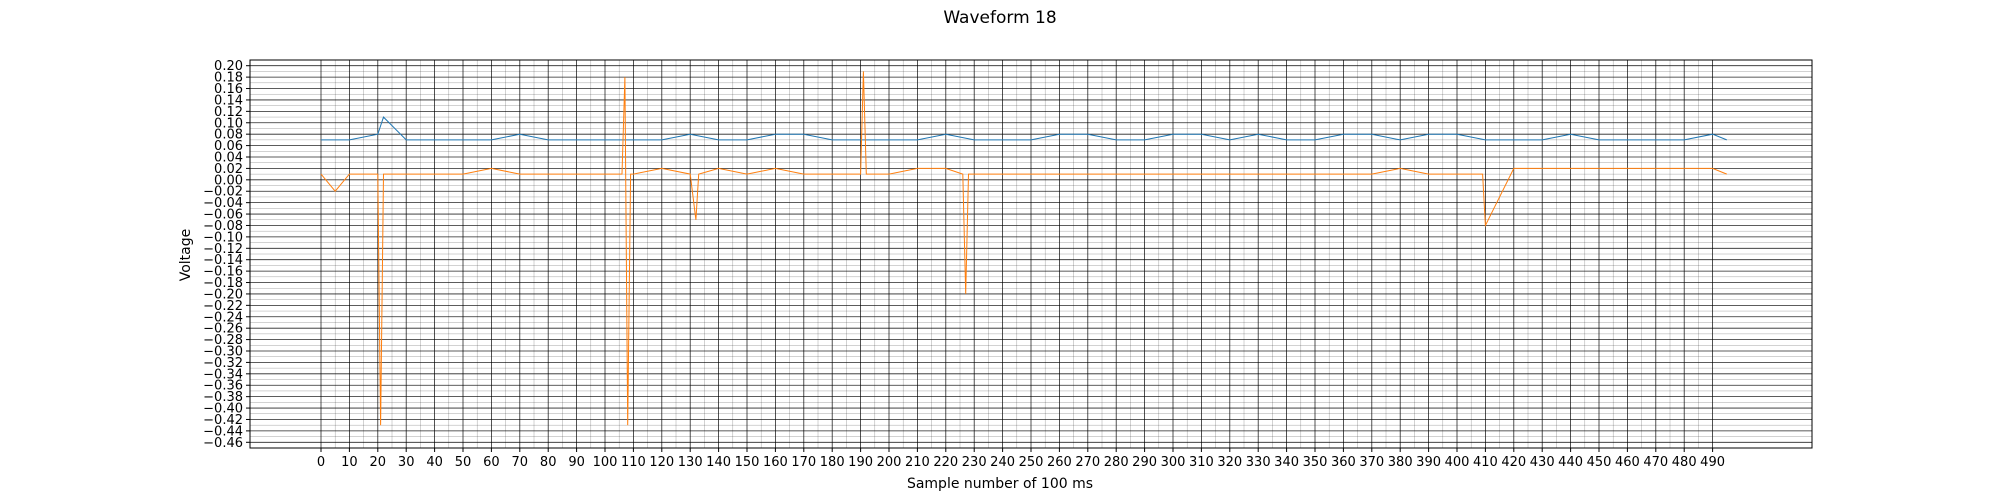 The height and width of the screenshot is (500, 2000). Describe the element at coordinates (747, 462) in the screenshot. I see `x-tick-label: 150` at that location.